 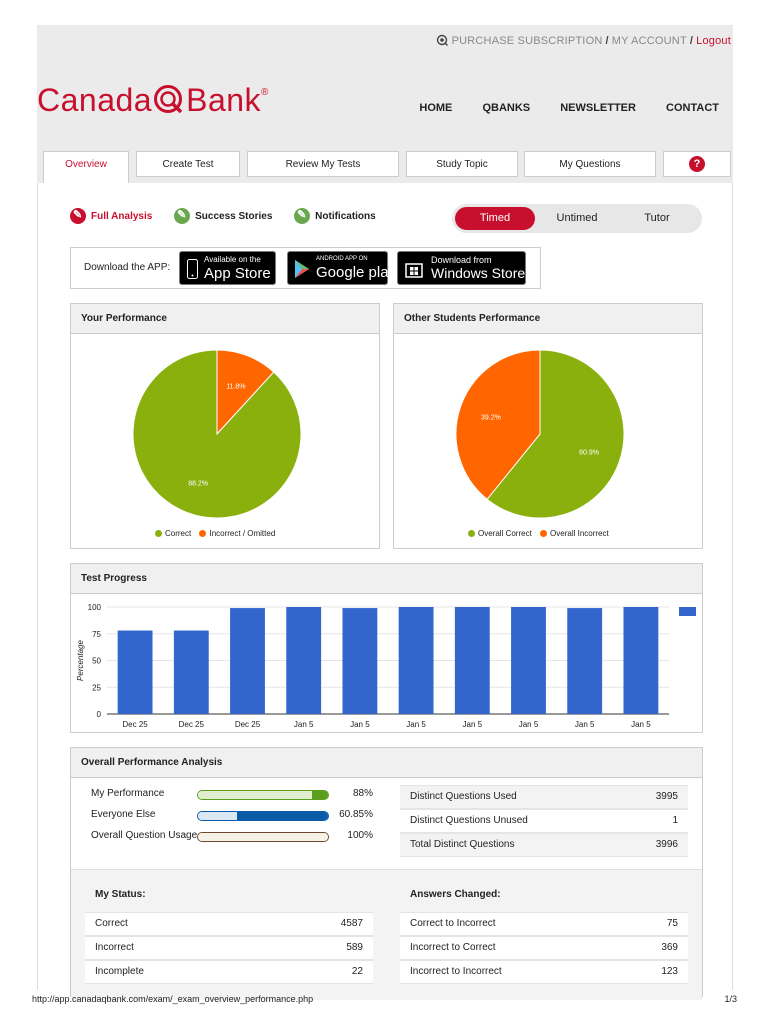 I want to click on mode-timed: Timed, so click(x=495, y=218).